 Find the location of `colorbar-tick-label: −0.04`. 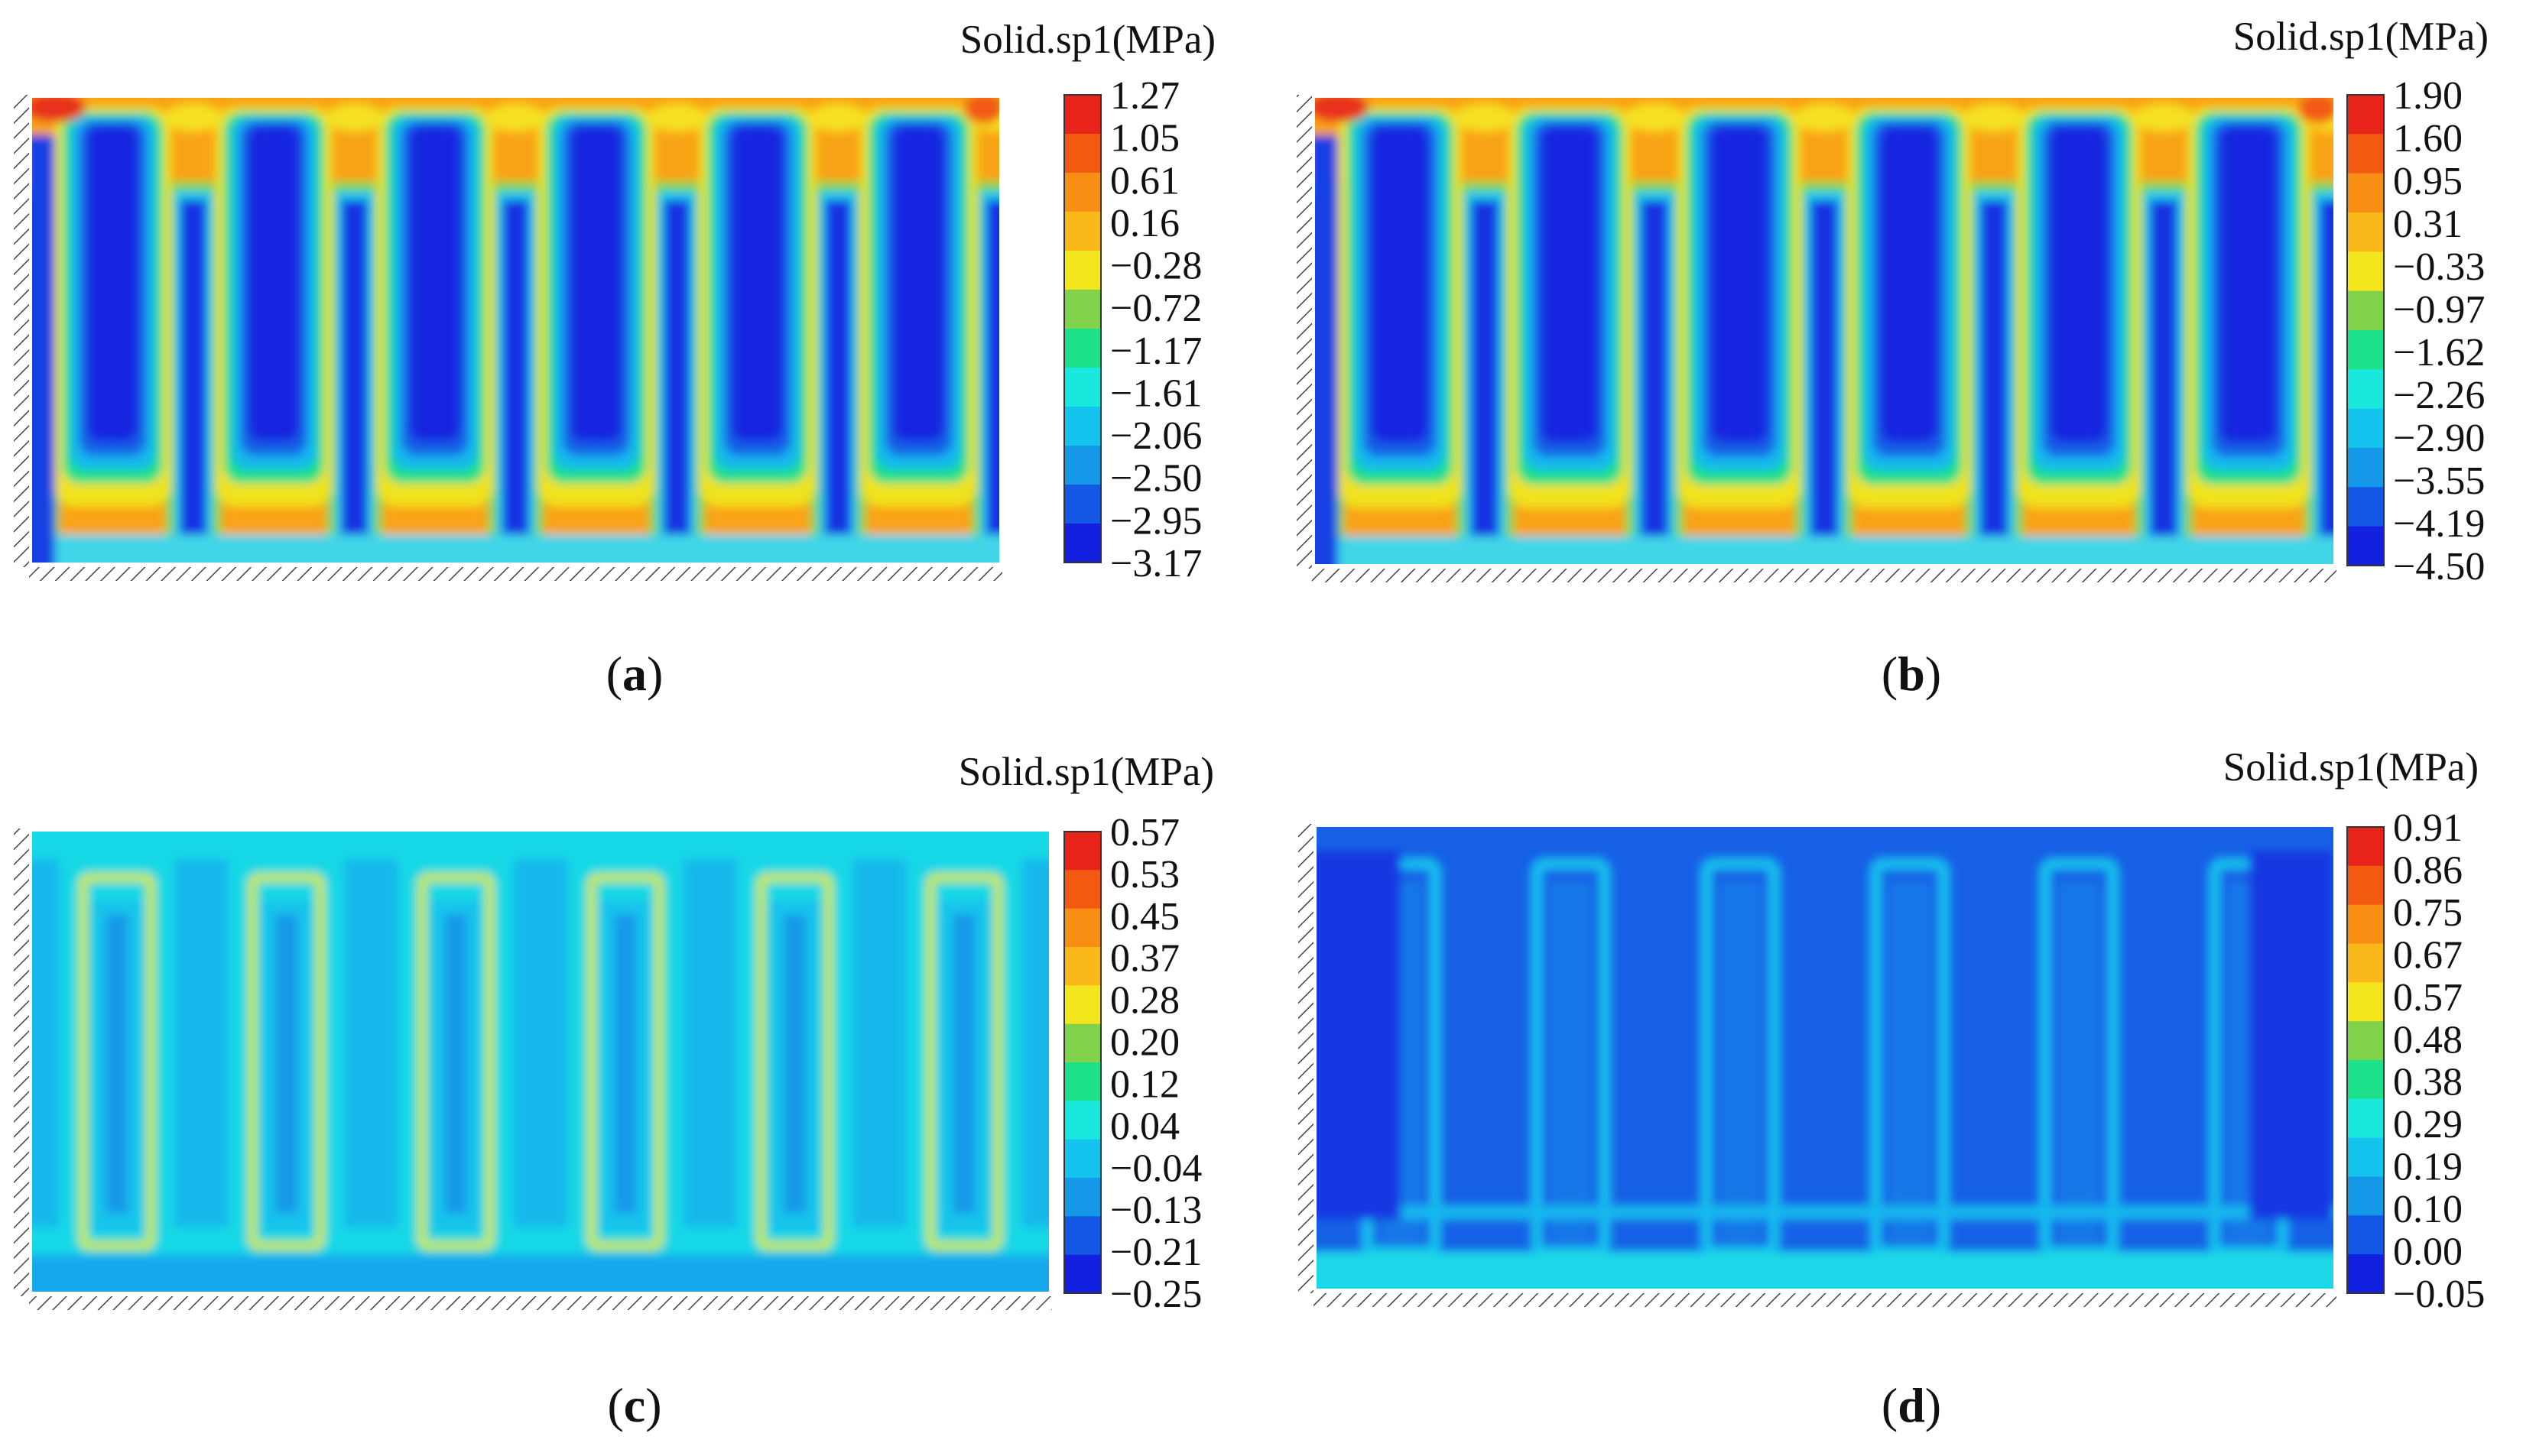

colorbar-tick-label: −0.04 is located at coordinates (1156, 1168).